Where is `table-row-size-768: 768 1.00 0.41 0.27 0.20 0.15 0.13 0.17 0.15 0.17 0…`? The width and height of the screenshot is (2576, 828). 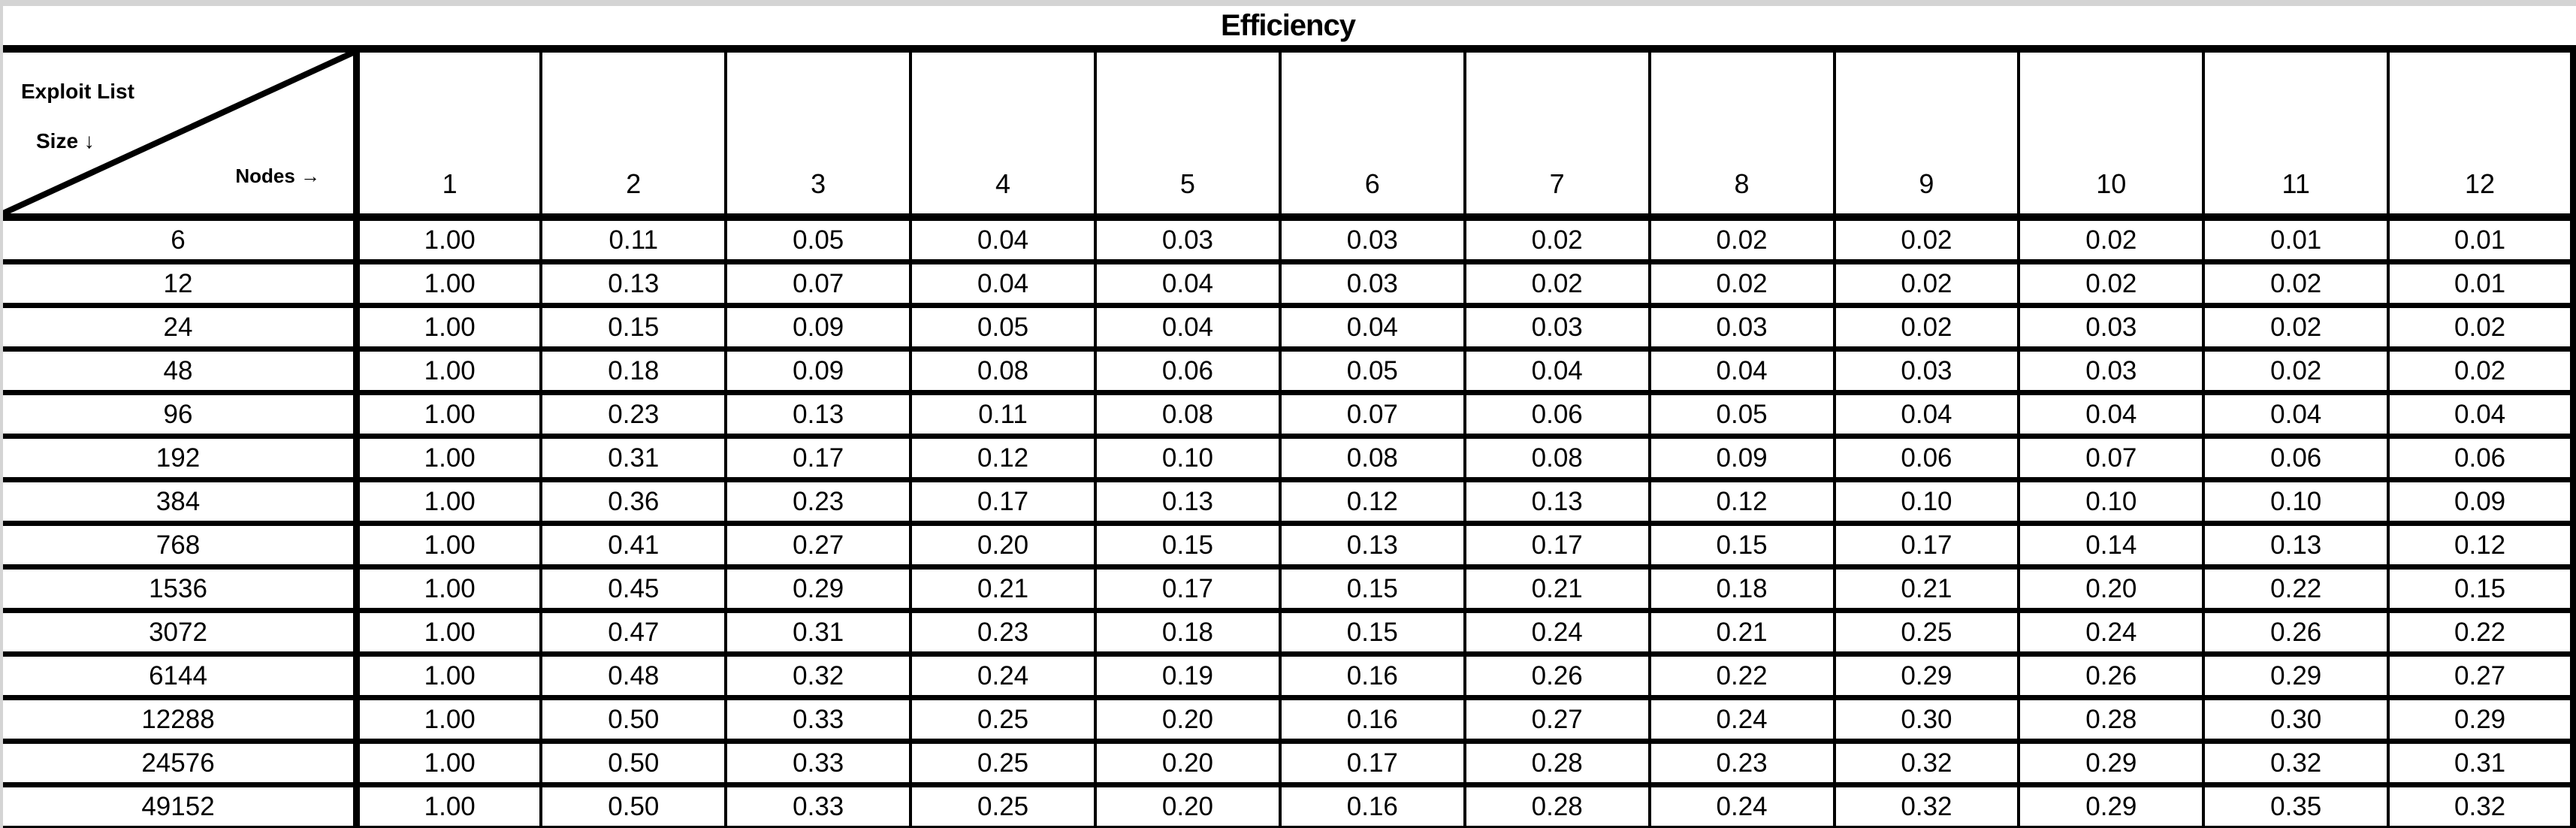
table-row-size-768: 768 1.00 0.41 0.27 0.20 0.15 0.13 0.17 0.15 0.17 0… is located at coordinates (1288, 544).